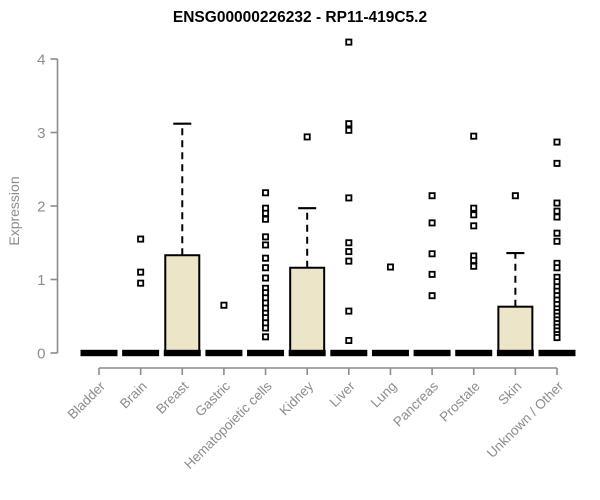 The image size is (600, 500). What do you see at coordinates (509, 393) in the screenshot?
I see `x-category-label: Skin` at bounding box center [509, 393].